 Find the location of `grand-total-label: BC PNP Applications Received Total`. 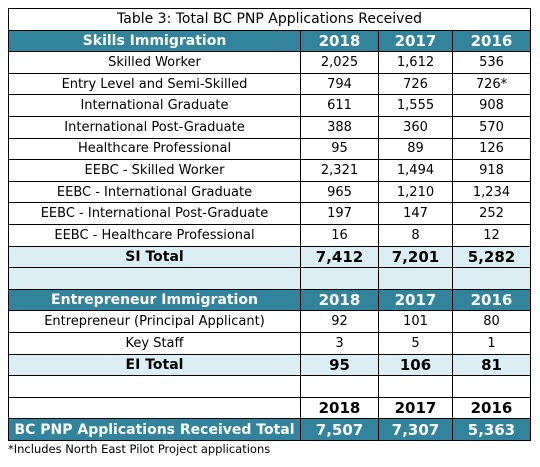

grand-total-label: BC PNP Applications Received Total is located at coordinates (154, 429).